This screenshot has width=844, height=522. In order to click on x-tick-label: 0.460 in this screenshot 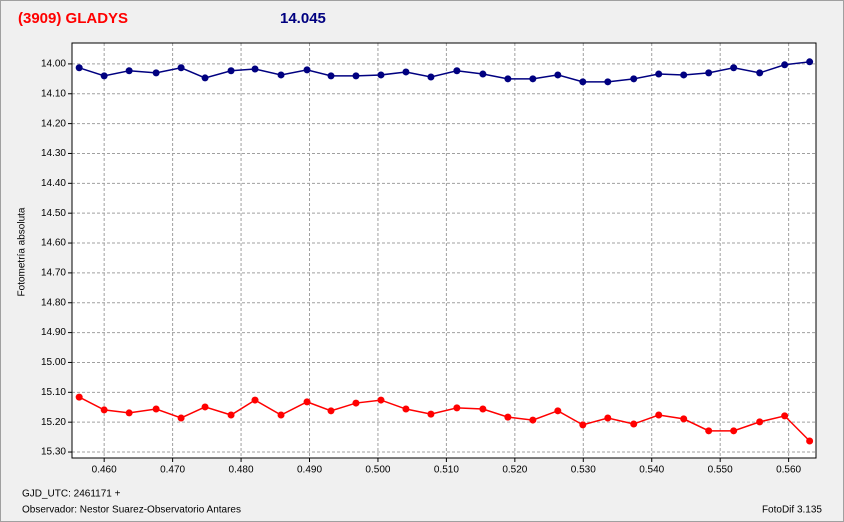, I will do `click(104, 470)`.